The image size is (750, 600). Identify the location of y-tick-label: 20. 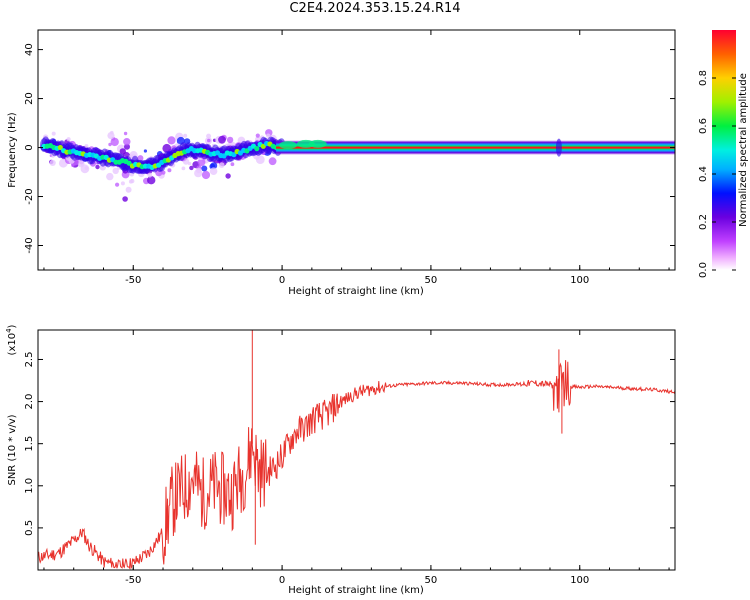
(29, 98).